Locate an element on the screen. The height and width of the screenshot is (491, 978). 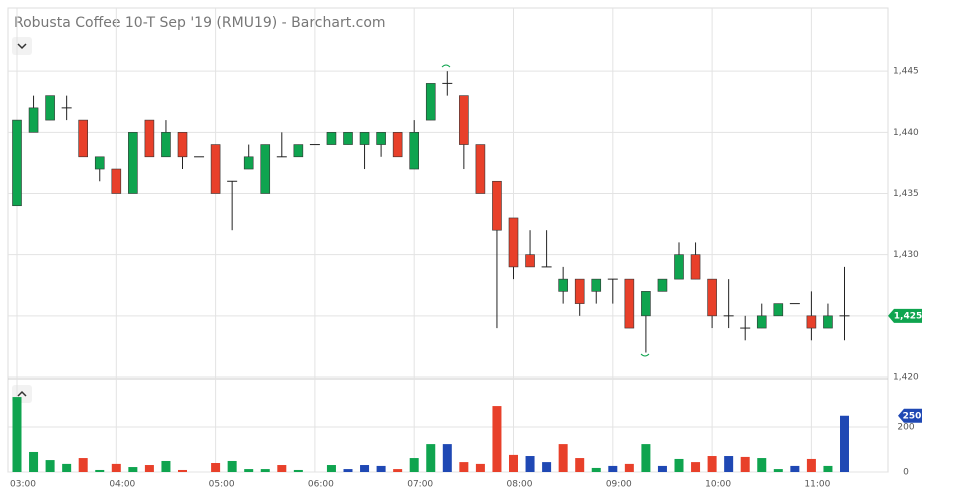
x-tick-label: 10:00 is located at coordinates (718, 485).